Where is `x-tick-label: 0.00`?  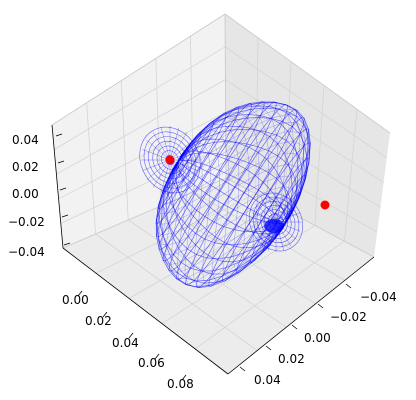
x-tick-label: 0.00 is located at coordinates (75, 300).